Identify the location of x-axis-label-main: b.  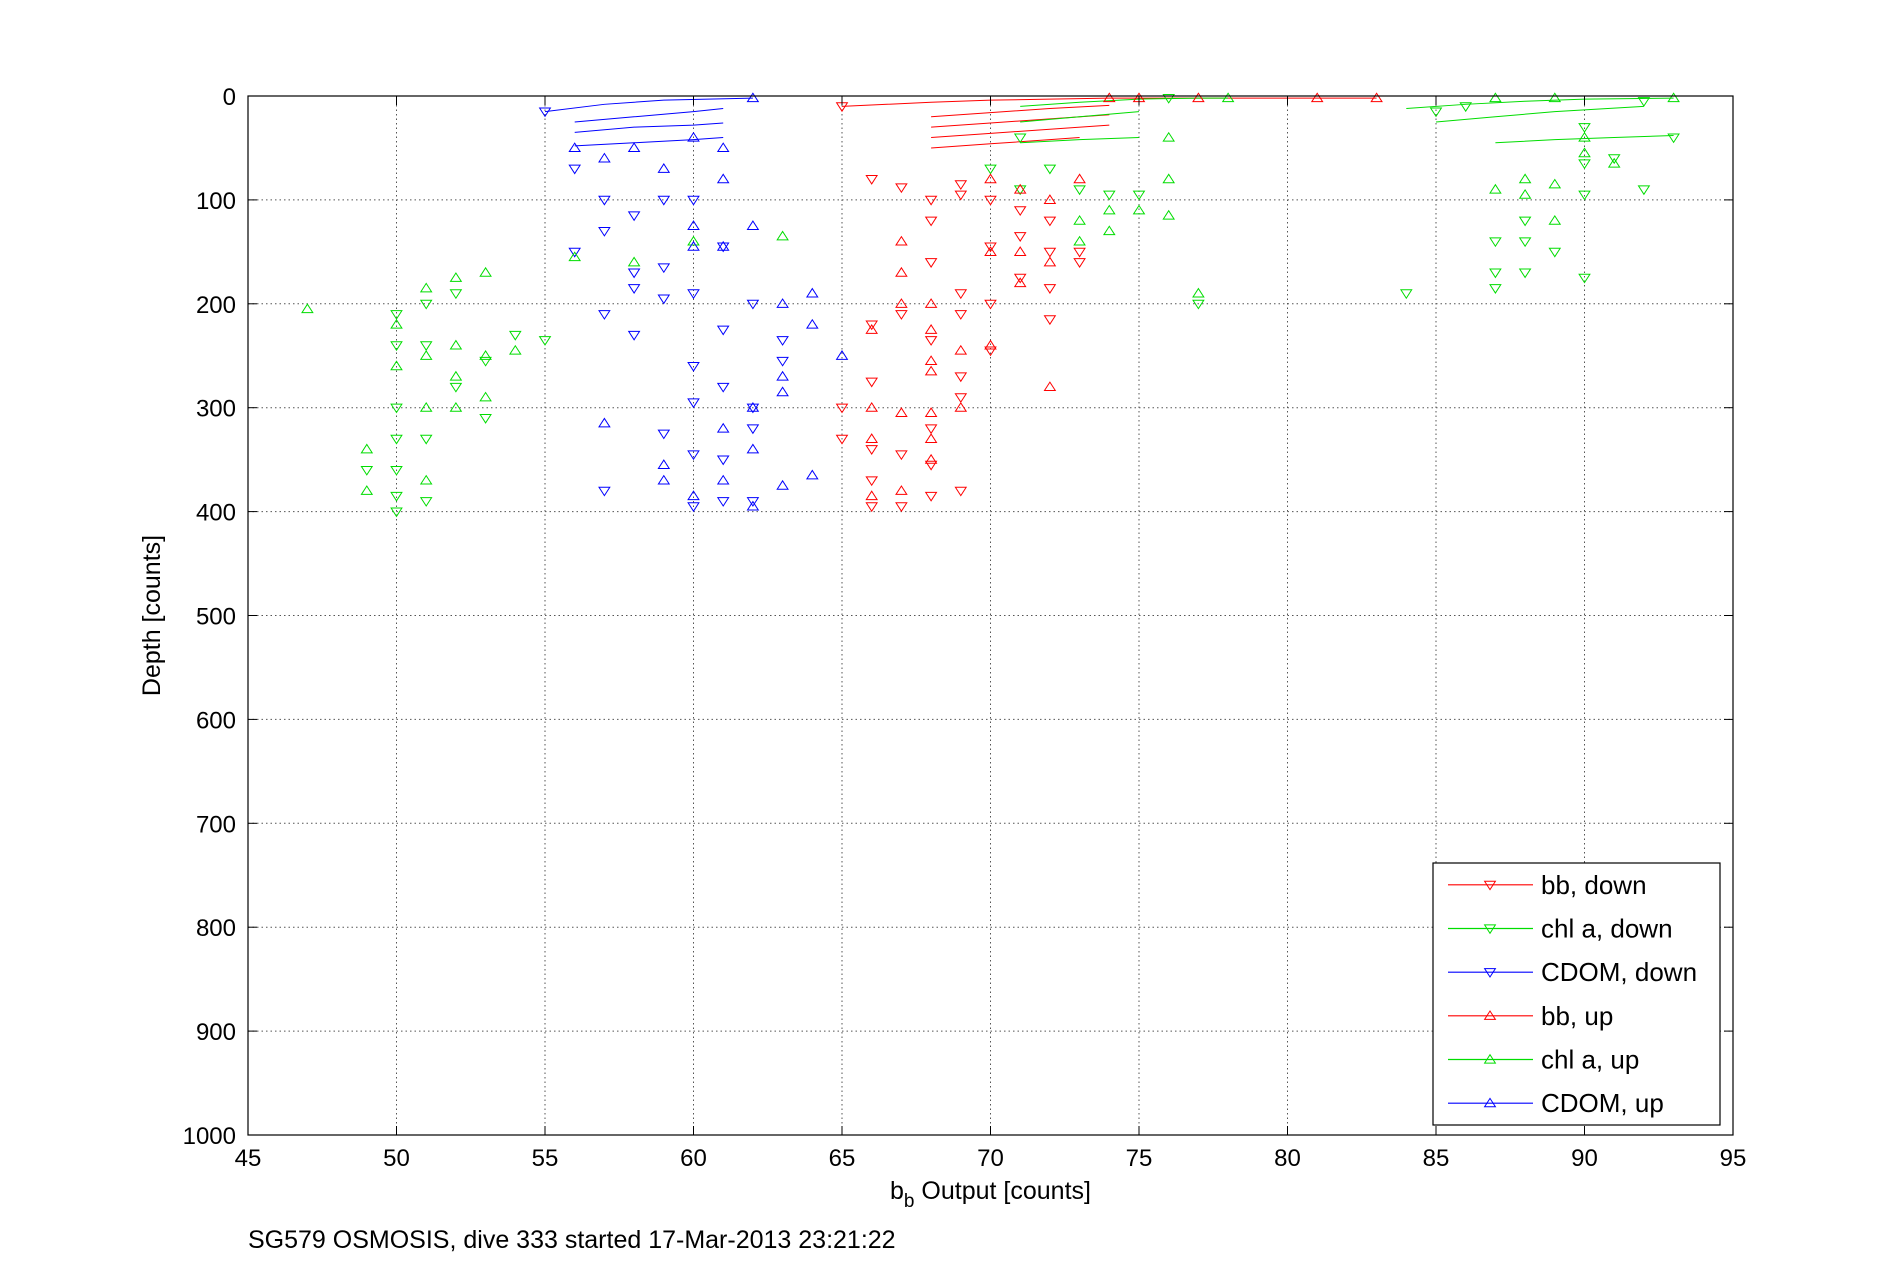
(897, 1191).